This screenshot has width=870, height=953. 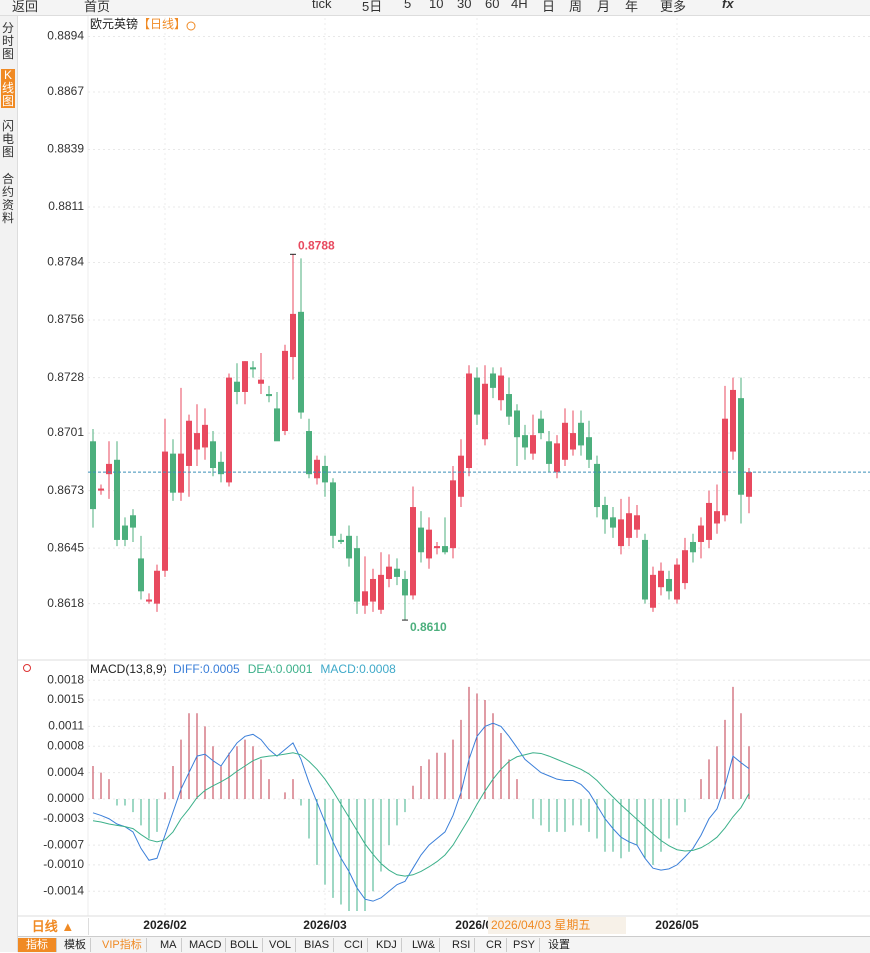 I want to click on indicator-tab: BIAS, so click(x=317, y=945).